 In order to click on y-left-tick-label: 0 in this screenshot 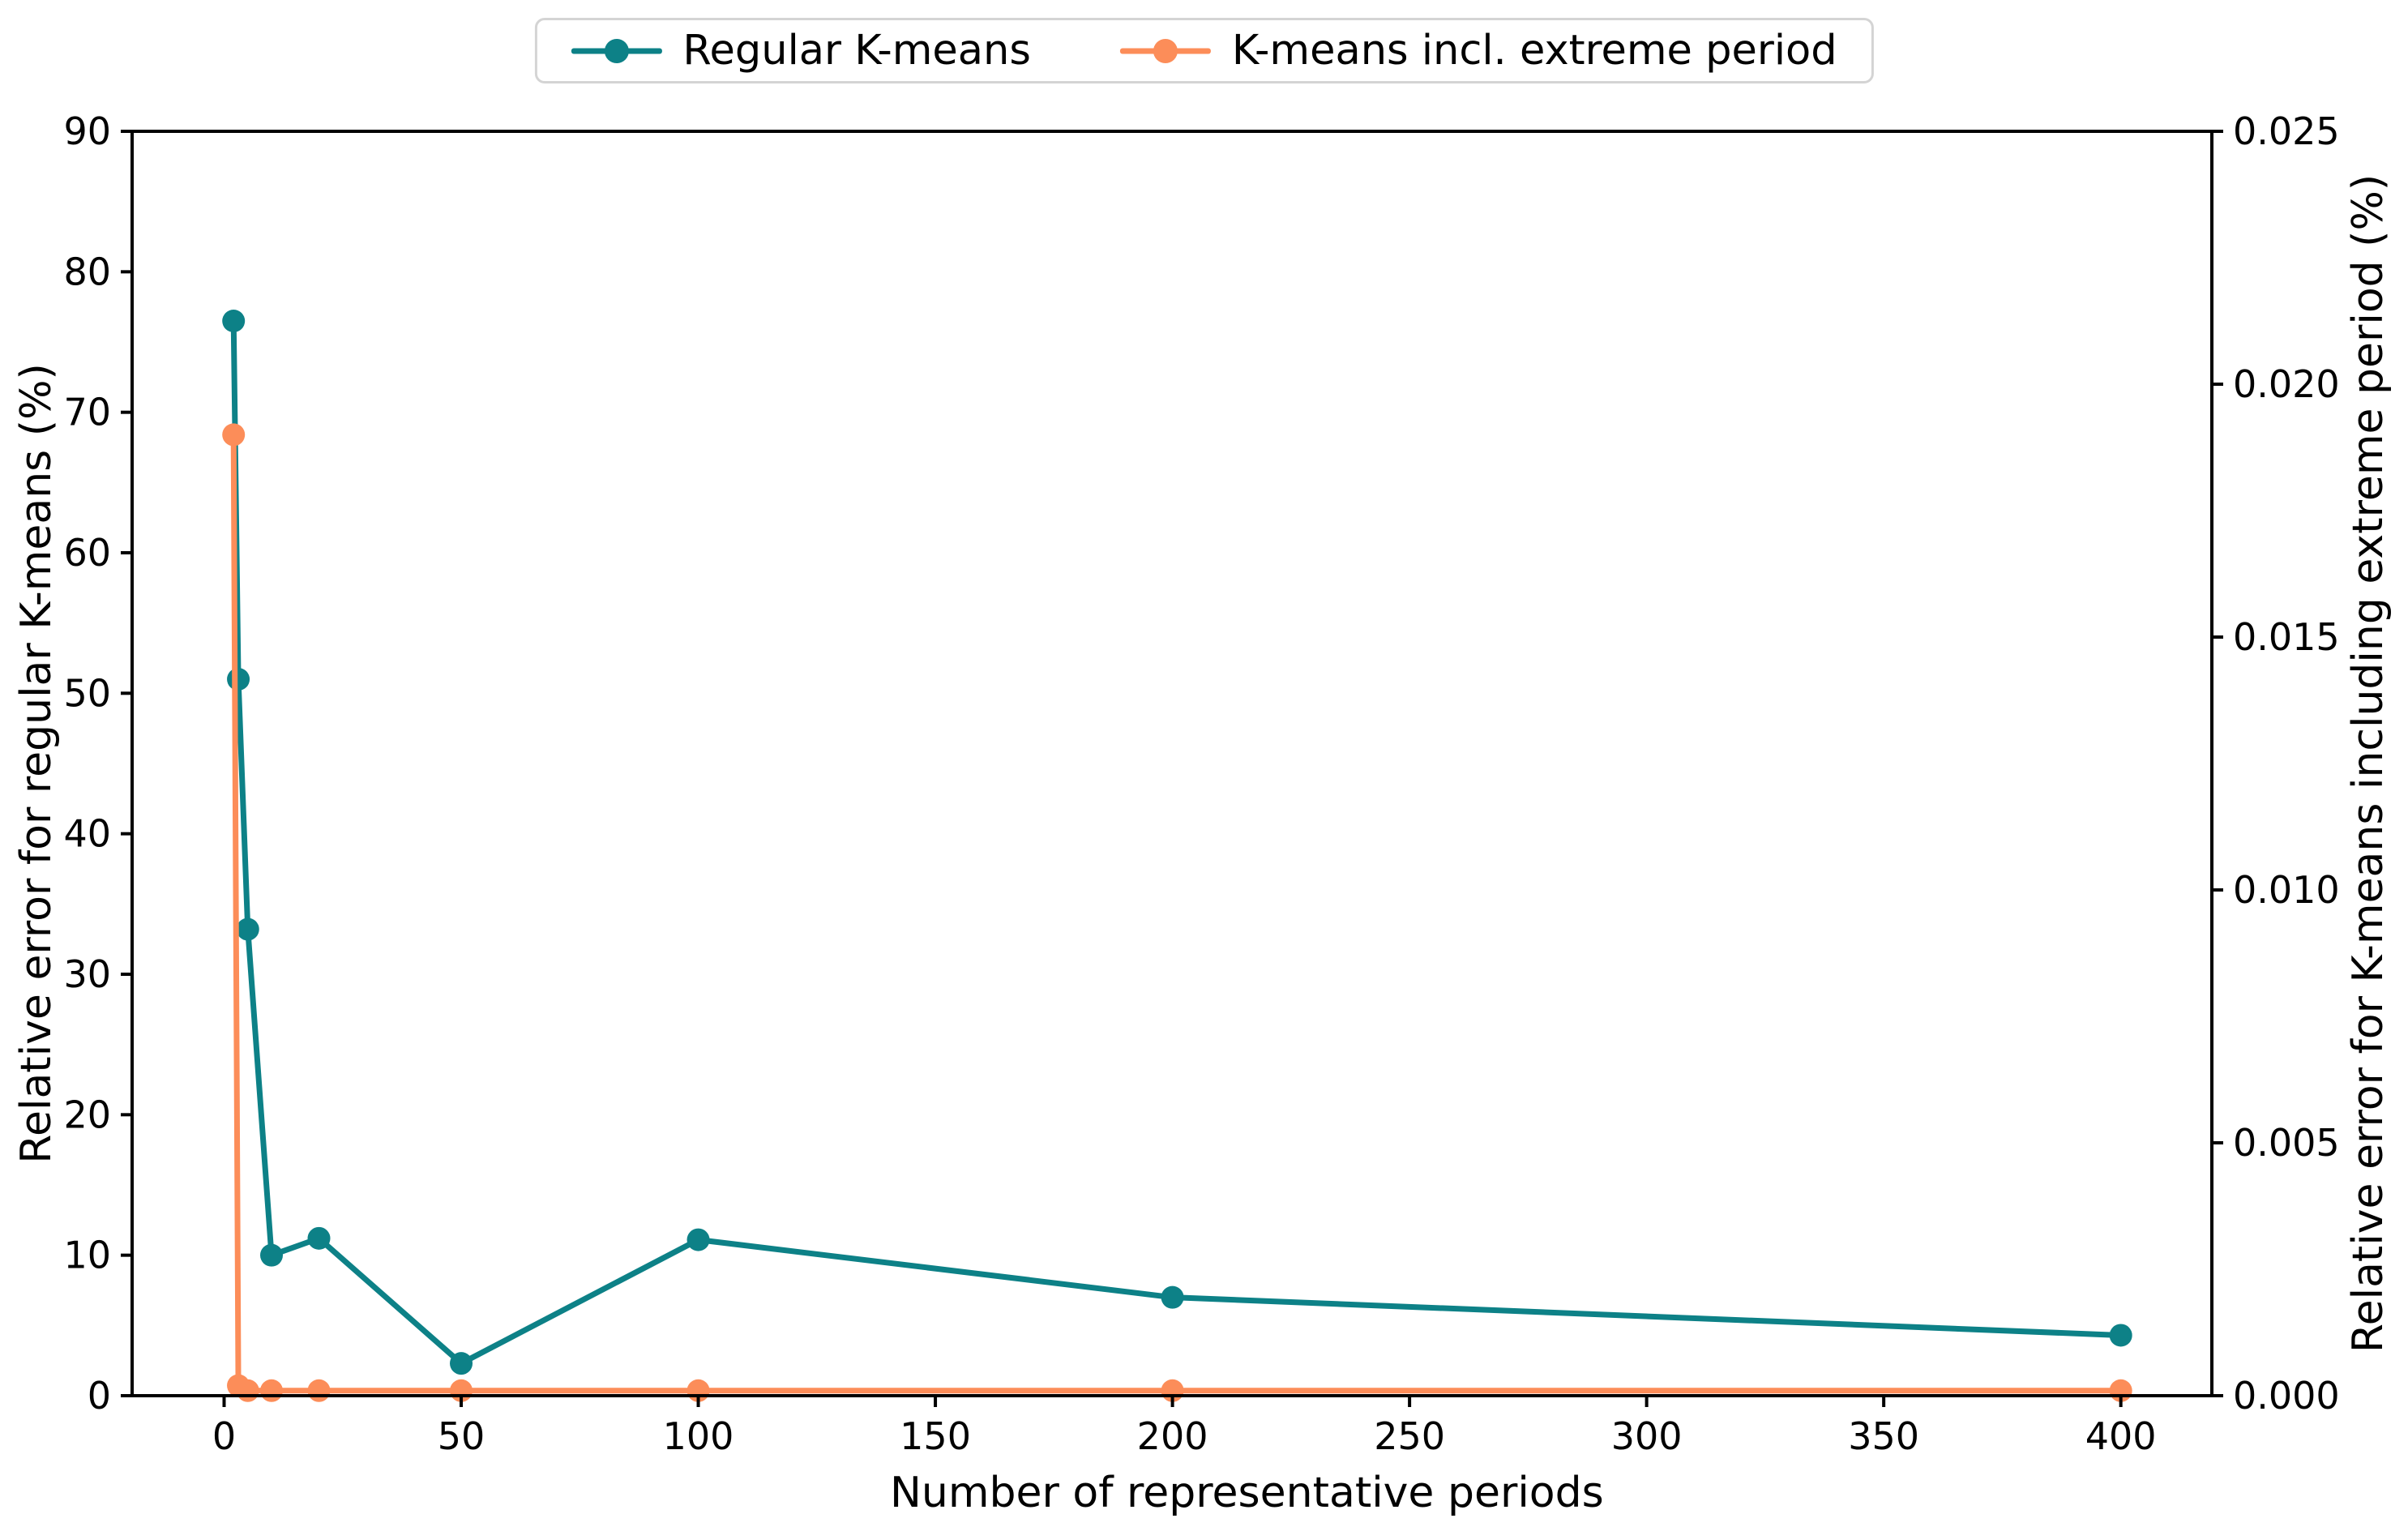, I will do `click(99, 1396)`.